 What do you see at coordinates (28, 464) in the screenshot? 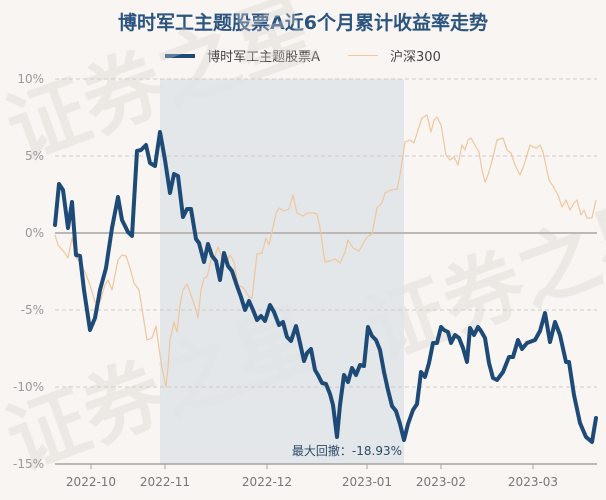
I see `y-tick-label: -15%` at bounding box center [28, 464].